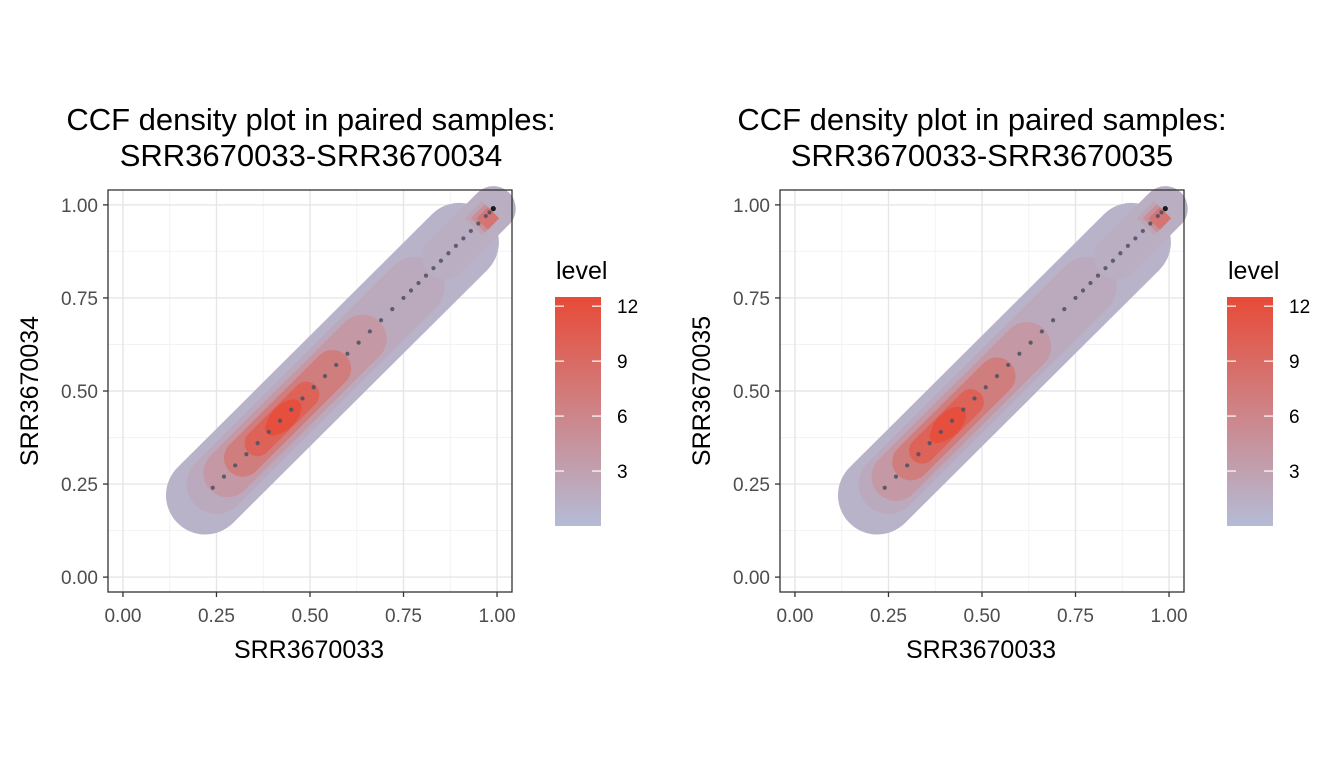 The image size is (1344, 768). Describe the element at coordinates (794, 616) in the screenshot. I see `x-tick-label: 0.00` at that location.